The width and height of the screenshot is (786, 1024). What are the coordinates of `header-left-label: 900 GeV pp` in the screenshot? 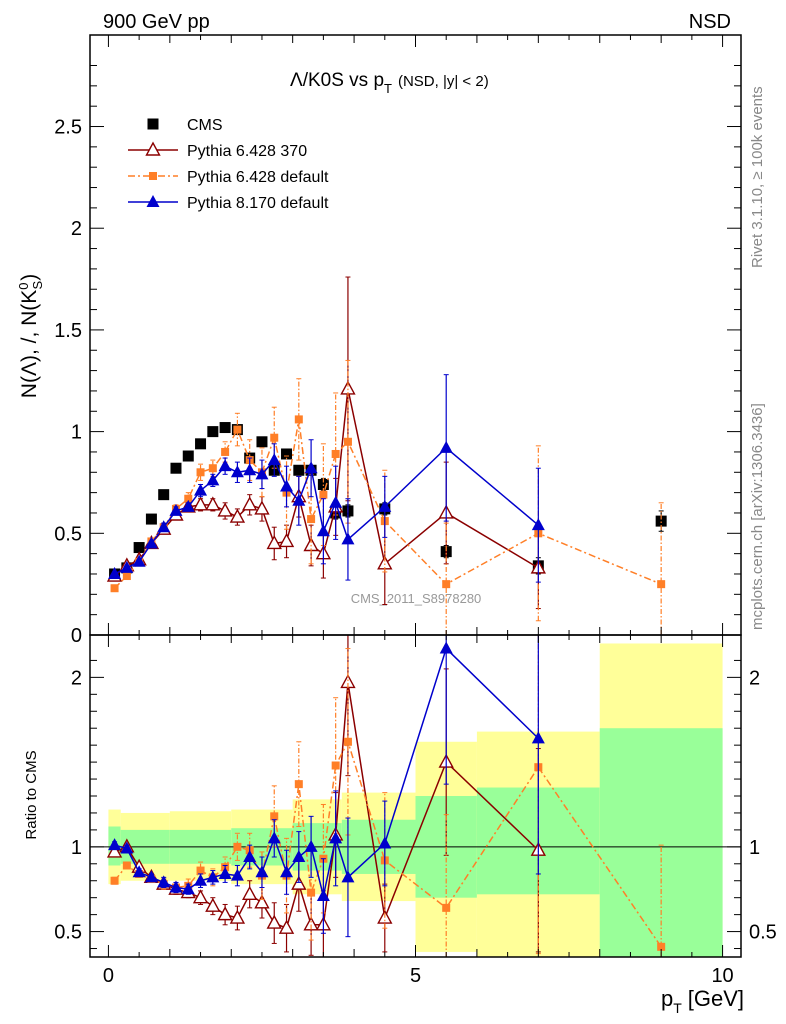 It's located at (156, 22).